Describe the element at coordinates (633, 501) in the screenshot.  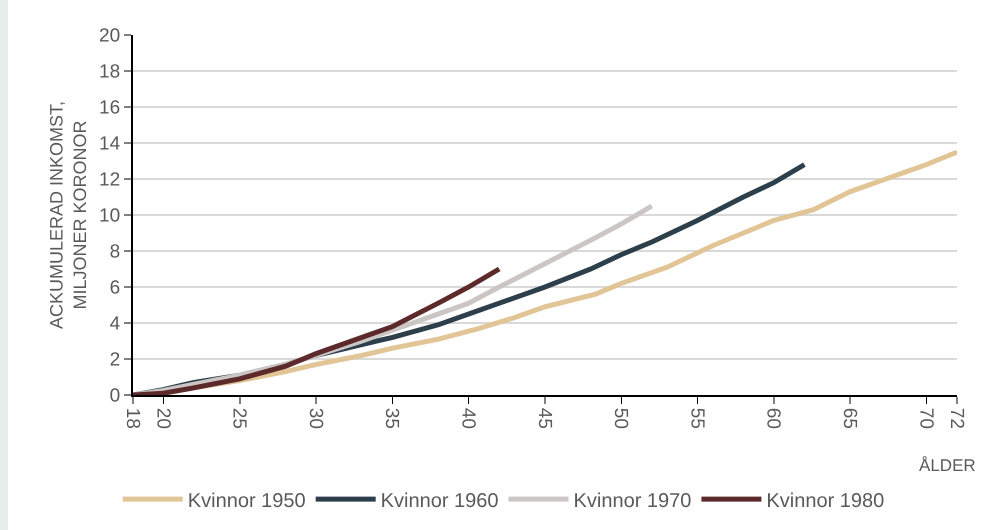
I see `legend-label: Kvinnor 1970` at that location.